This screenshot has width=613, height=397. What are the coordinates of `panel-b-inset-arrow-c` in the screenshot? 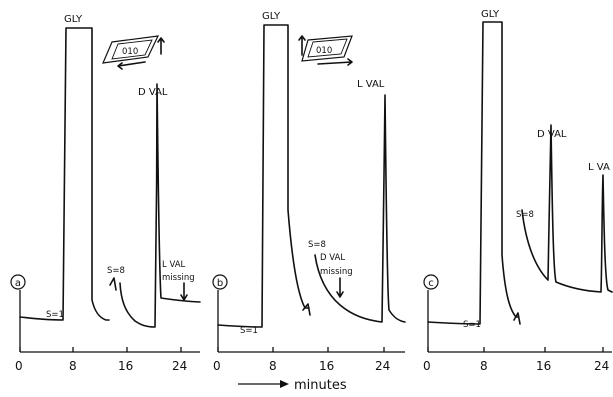 It's located at (302, 45).